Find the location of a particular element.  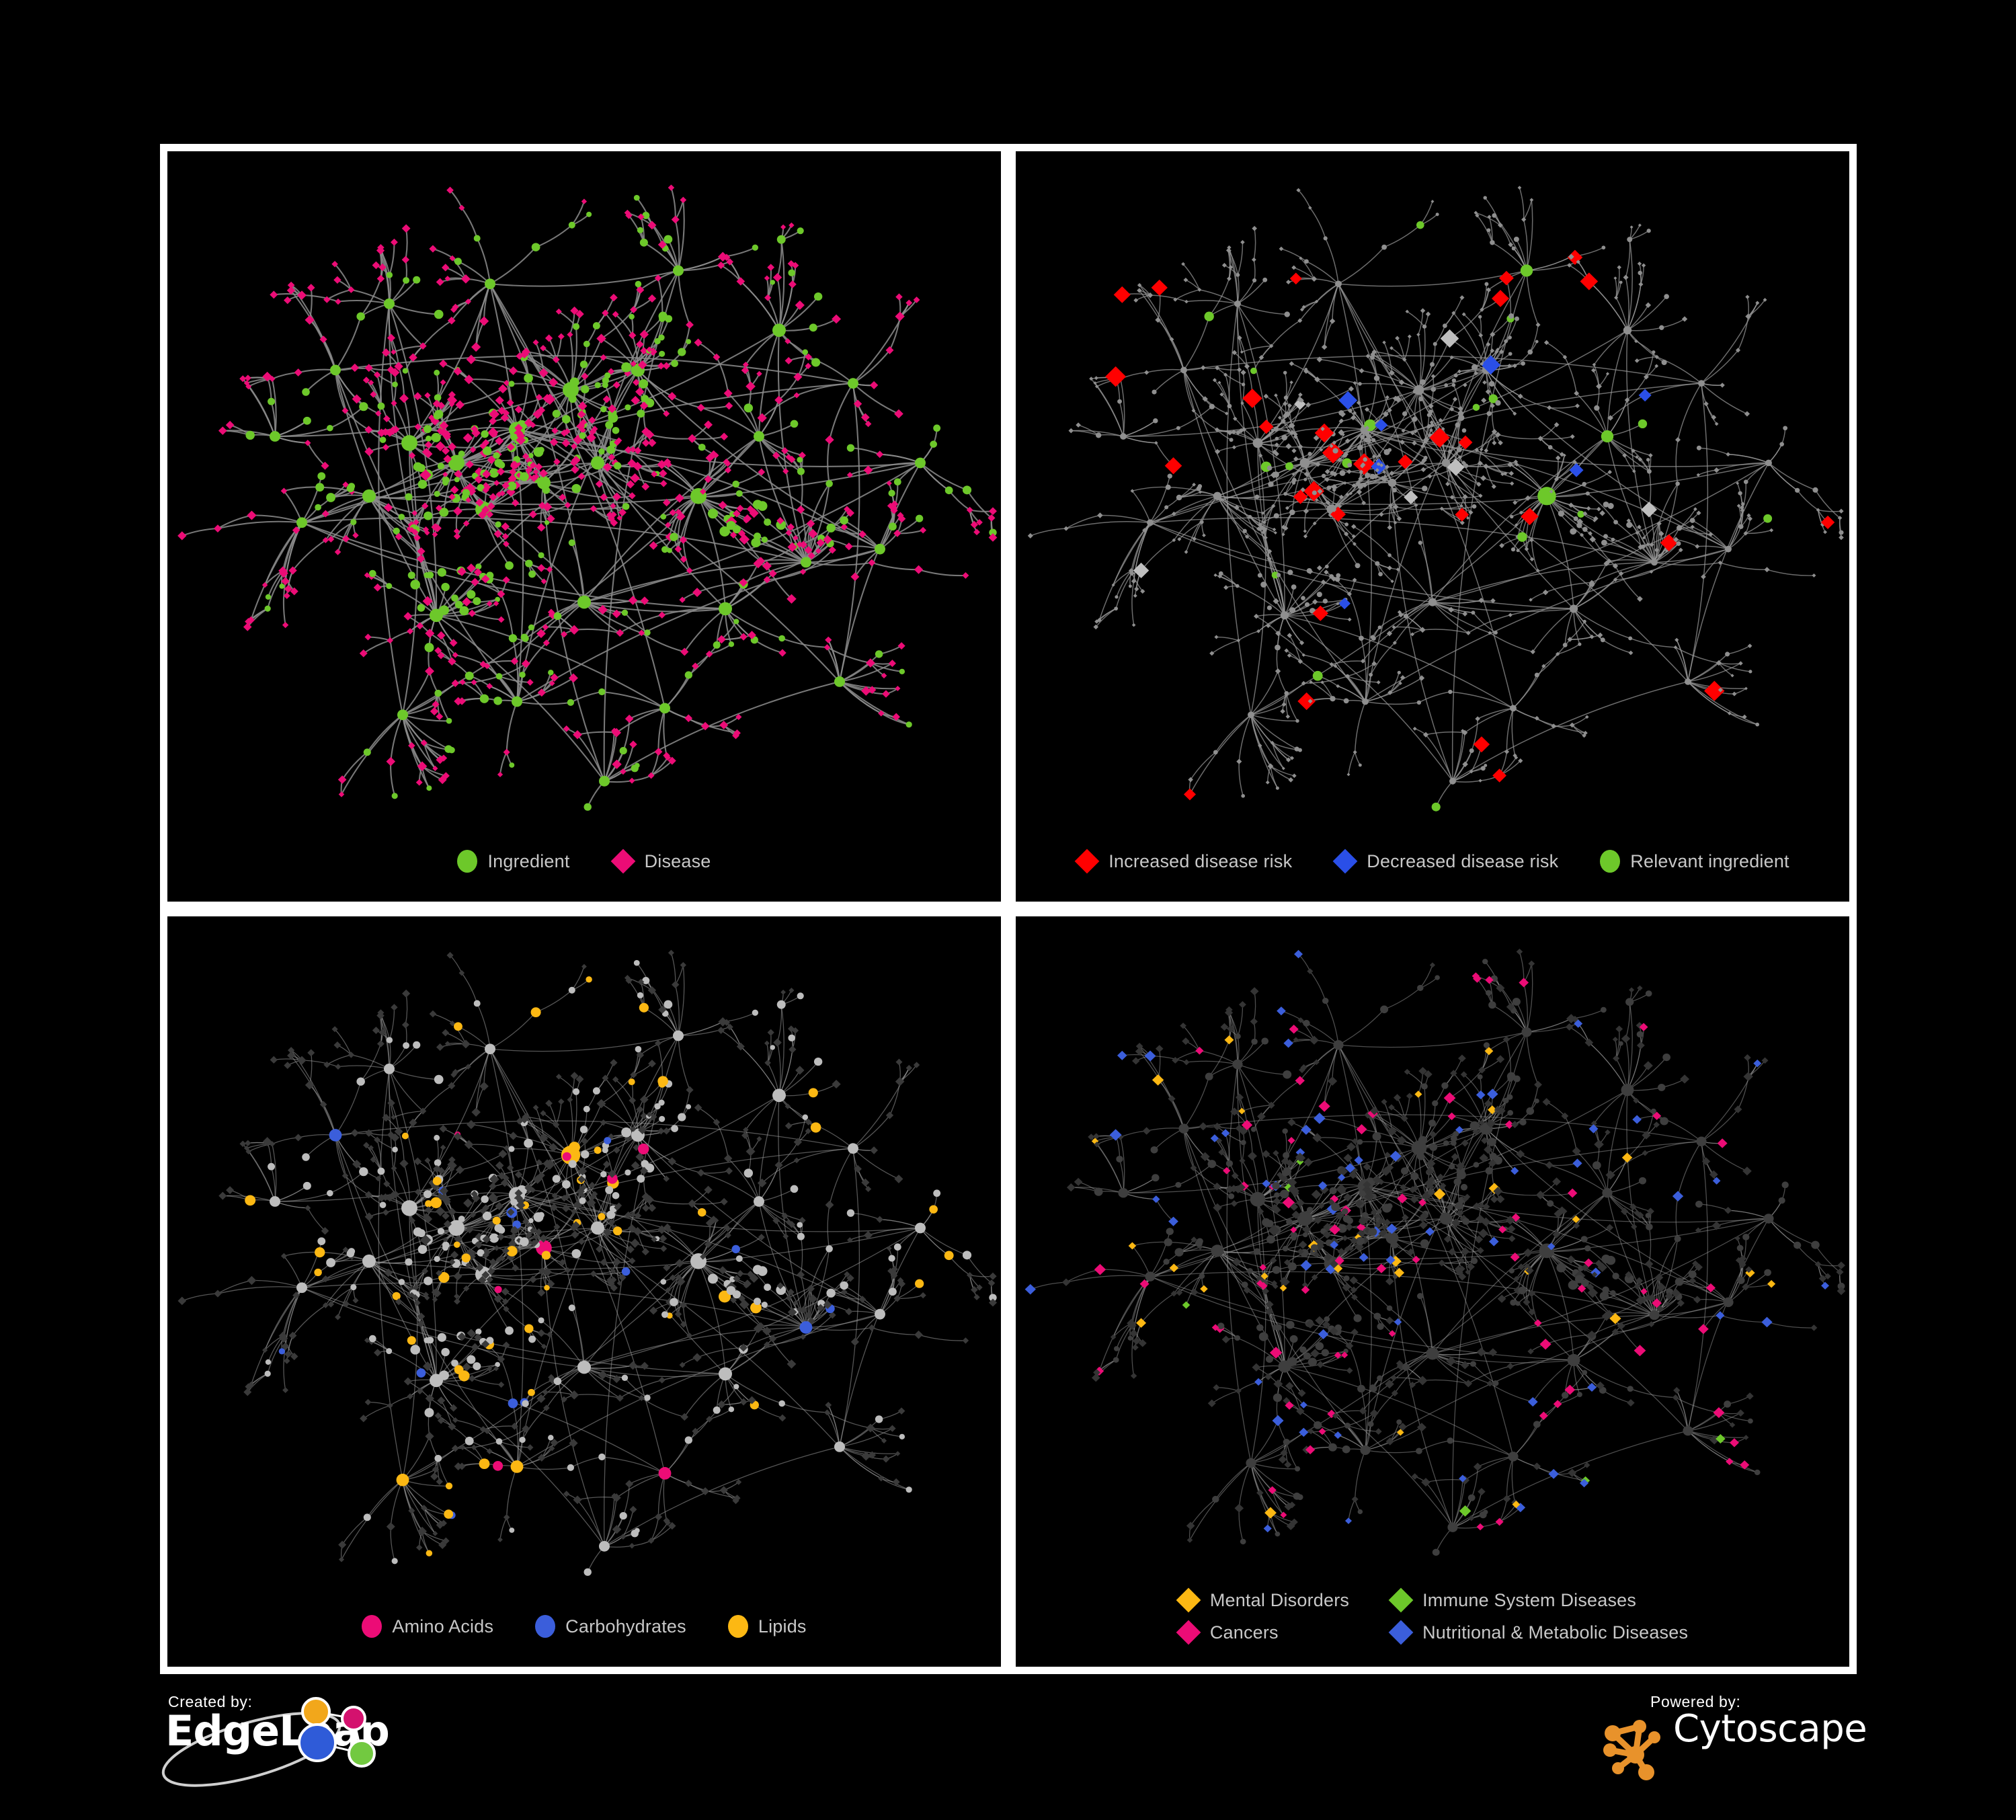

legend-item: Decreased disease risk is located at coordinates (1445, 861).